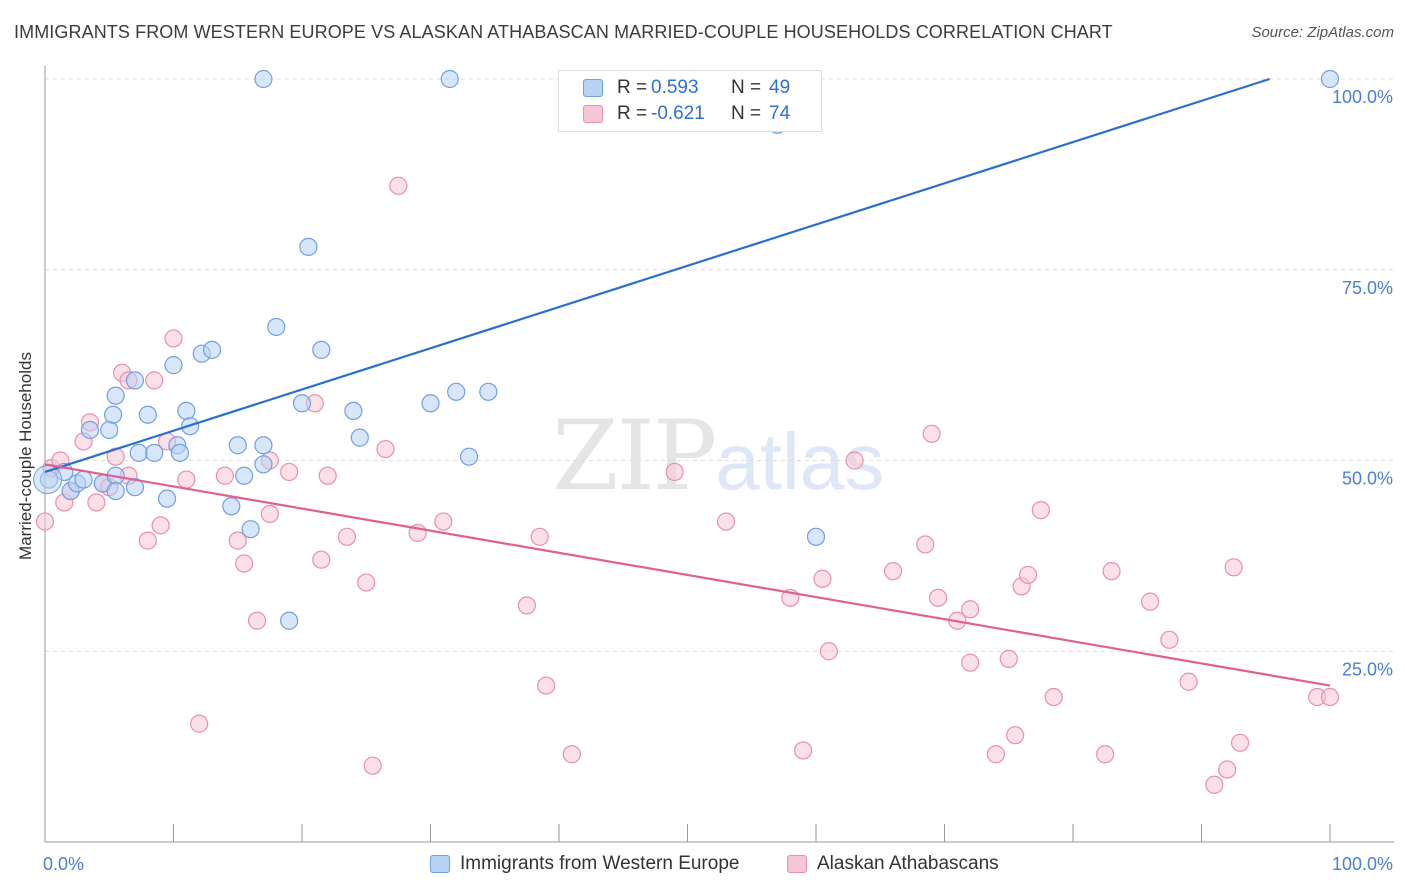 Image resolution: width=1406 pixels, height=892 pixels. Describe the element at coordinates (780, 113) in the screenshot. I see `legend-n-value: 74` at that location.